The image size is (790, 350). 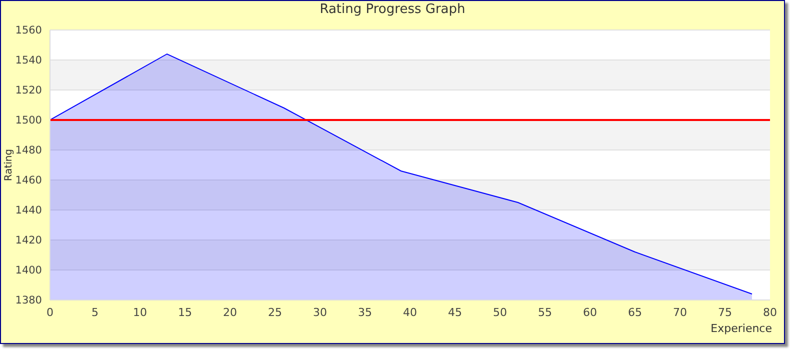 What do you see at coordinates (635, 312) in the screenshot?
I see `x-tick-label: 65` at bounding box center [635, 312].